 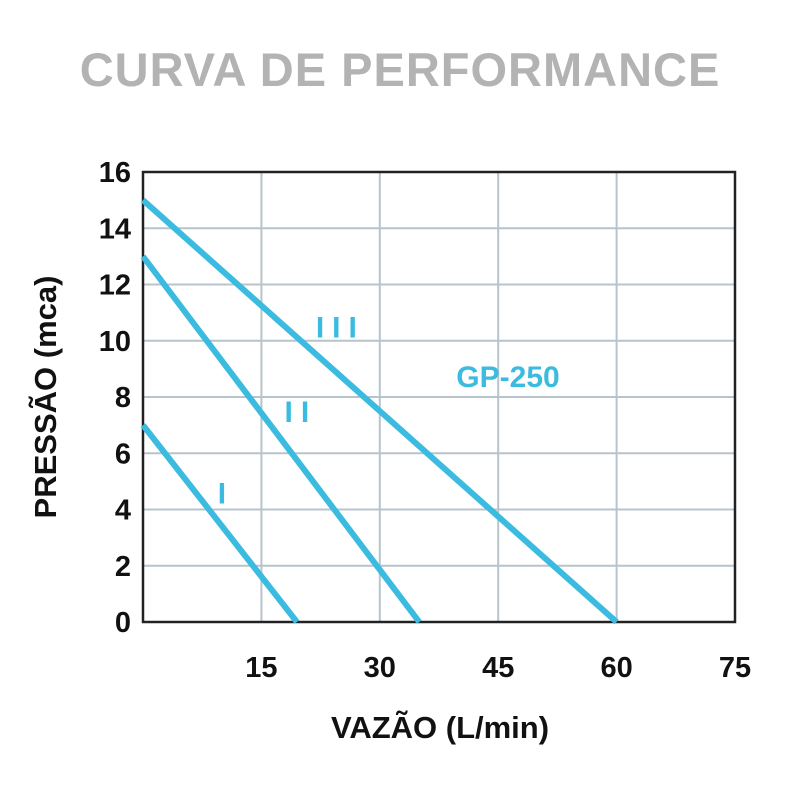 I want to click on x-tick-label: 45, so click(x=498, y=668).